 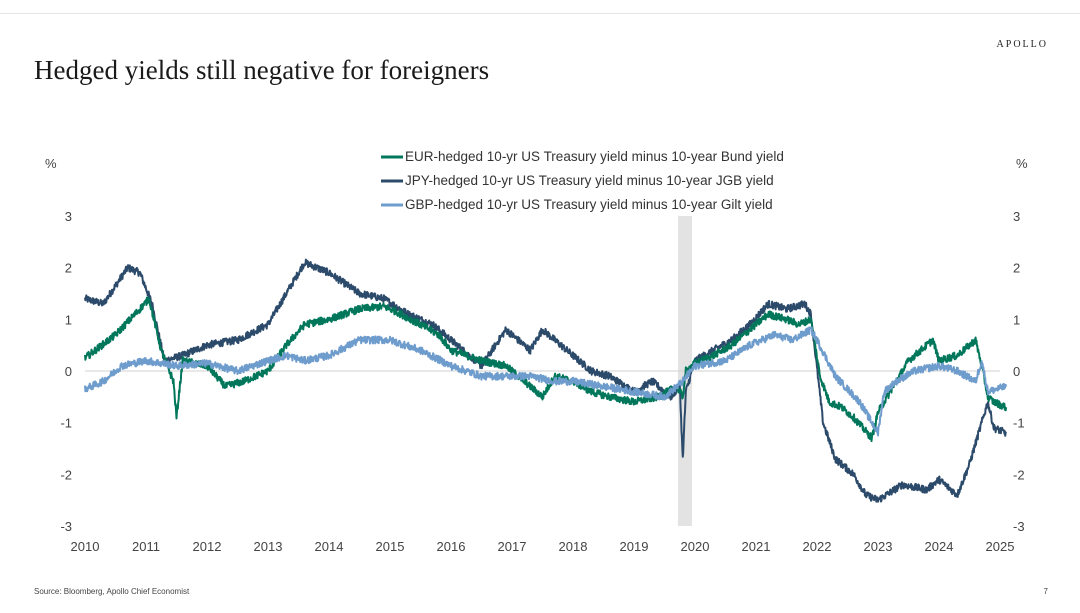 What do you see at coordinates (51, 163) in the screenshot?
I see `y-axis-left-unit: %` at bounding box center [51, 163].